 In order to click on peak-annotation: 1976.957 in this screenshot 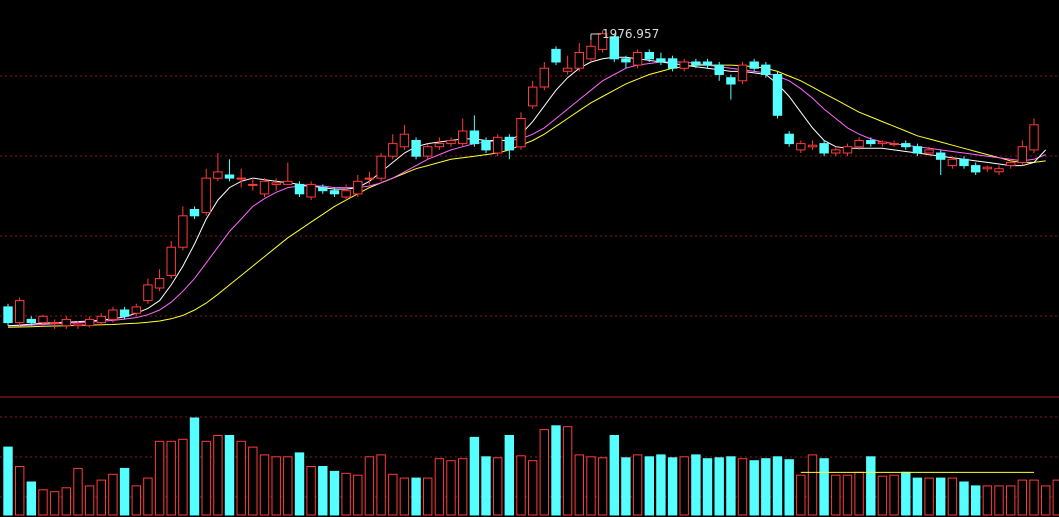, I will do `click(624, 34)`.